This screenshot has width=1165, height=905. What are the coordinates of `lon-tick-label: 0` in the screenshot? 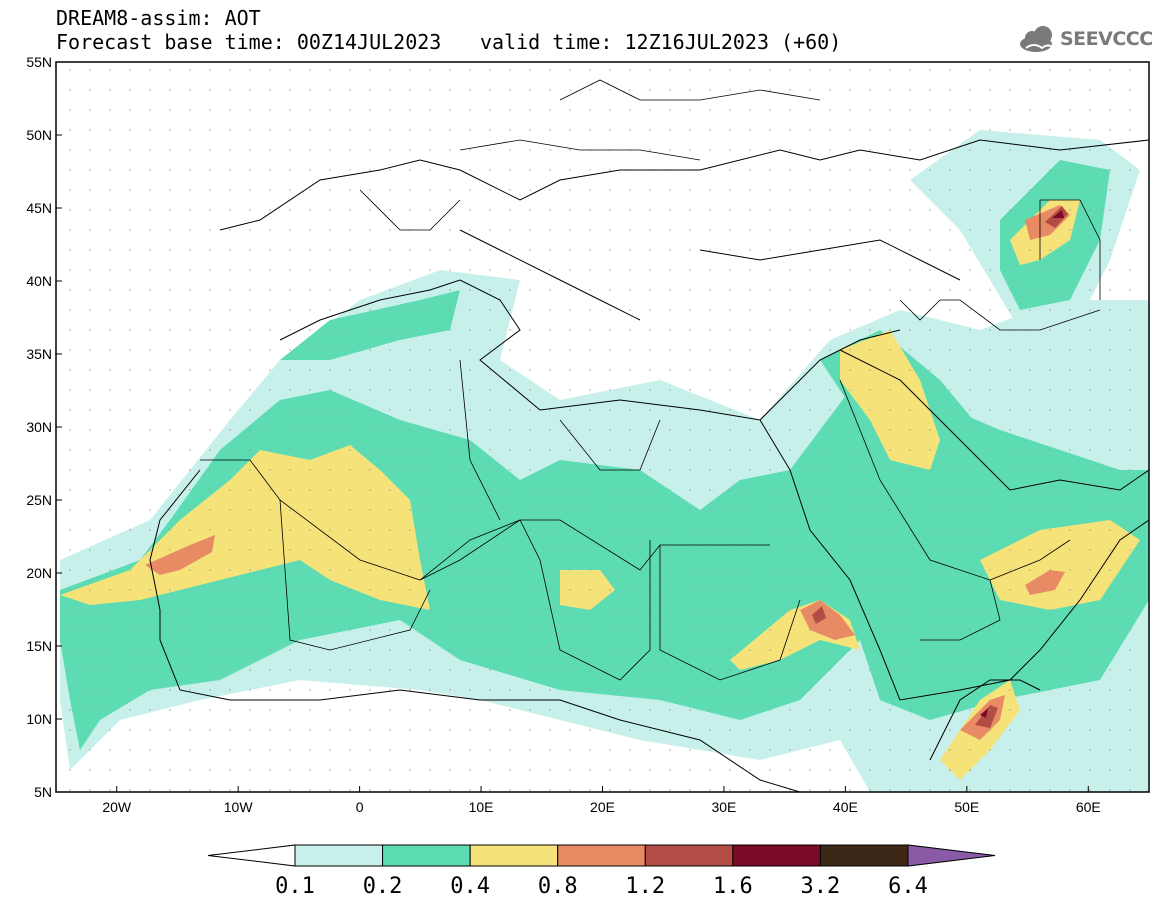 It's located at (360, 807).